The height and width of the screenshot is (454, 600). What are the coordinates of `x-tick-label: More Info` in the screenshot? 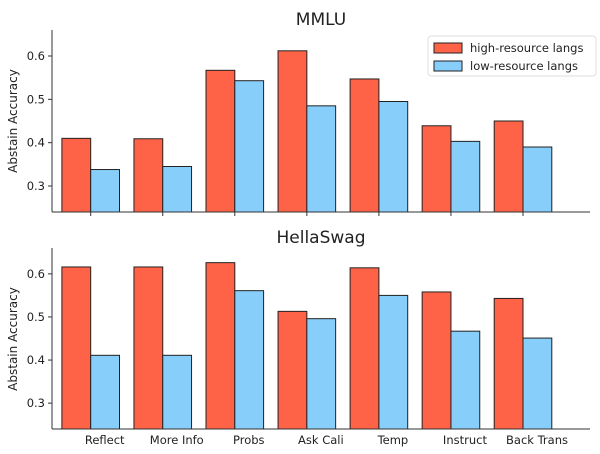 It's located at (177, 440).